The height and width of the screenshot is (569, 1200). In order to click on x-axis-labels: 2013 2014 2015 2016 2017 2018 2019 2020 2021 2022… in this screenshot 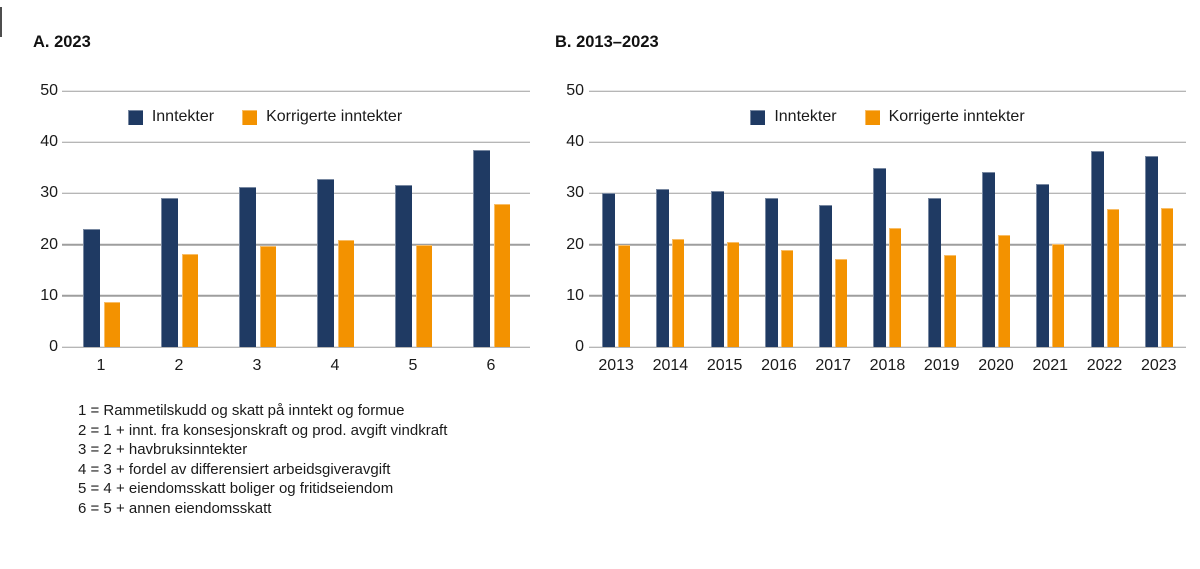, I will do `click(887, 366)`.